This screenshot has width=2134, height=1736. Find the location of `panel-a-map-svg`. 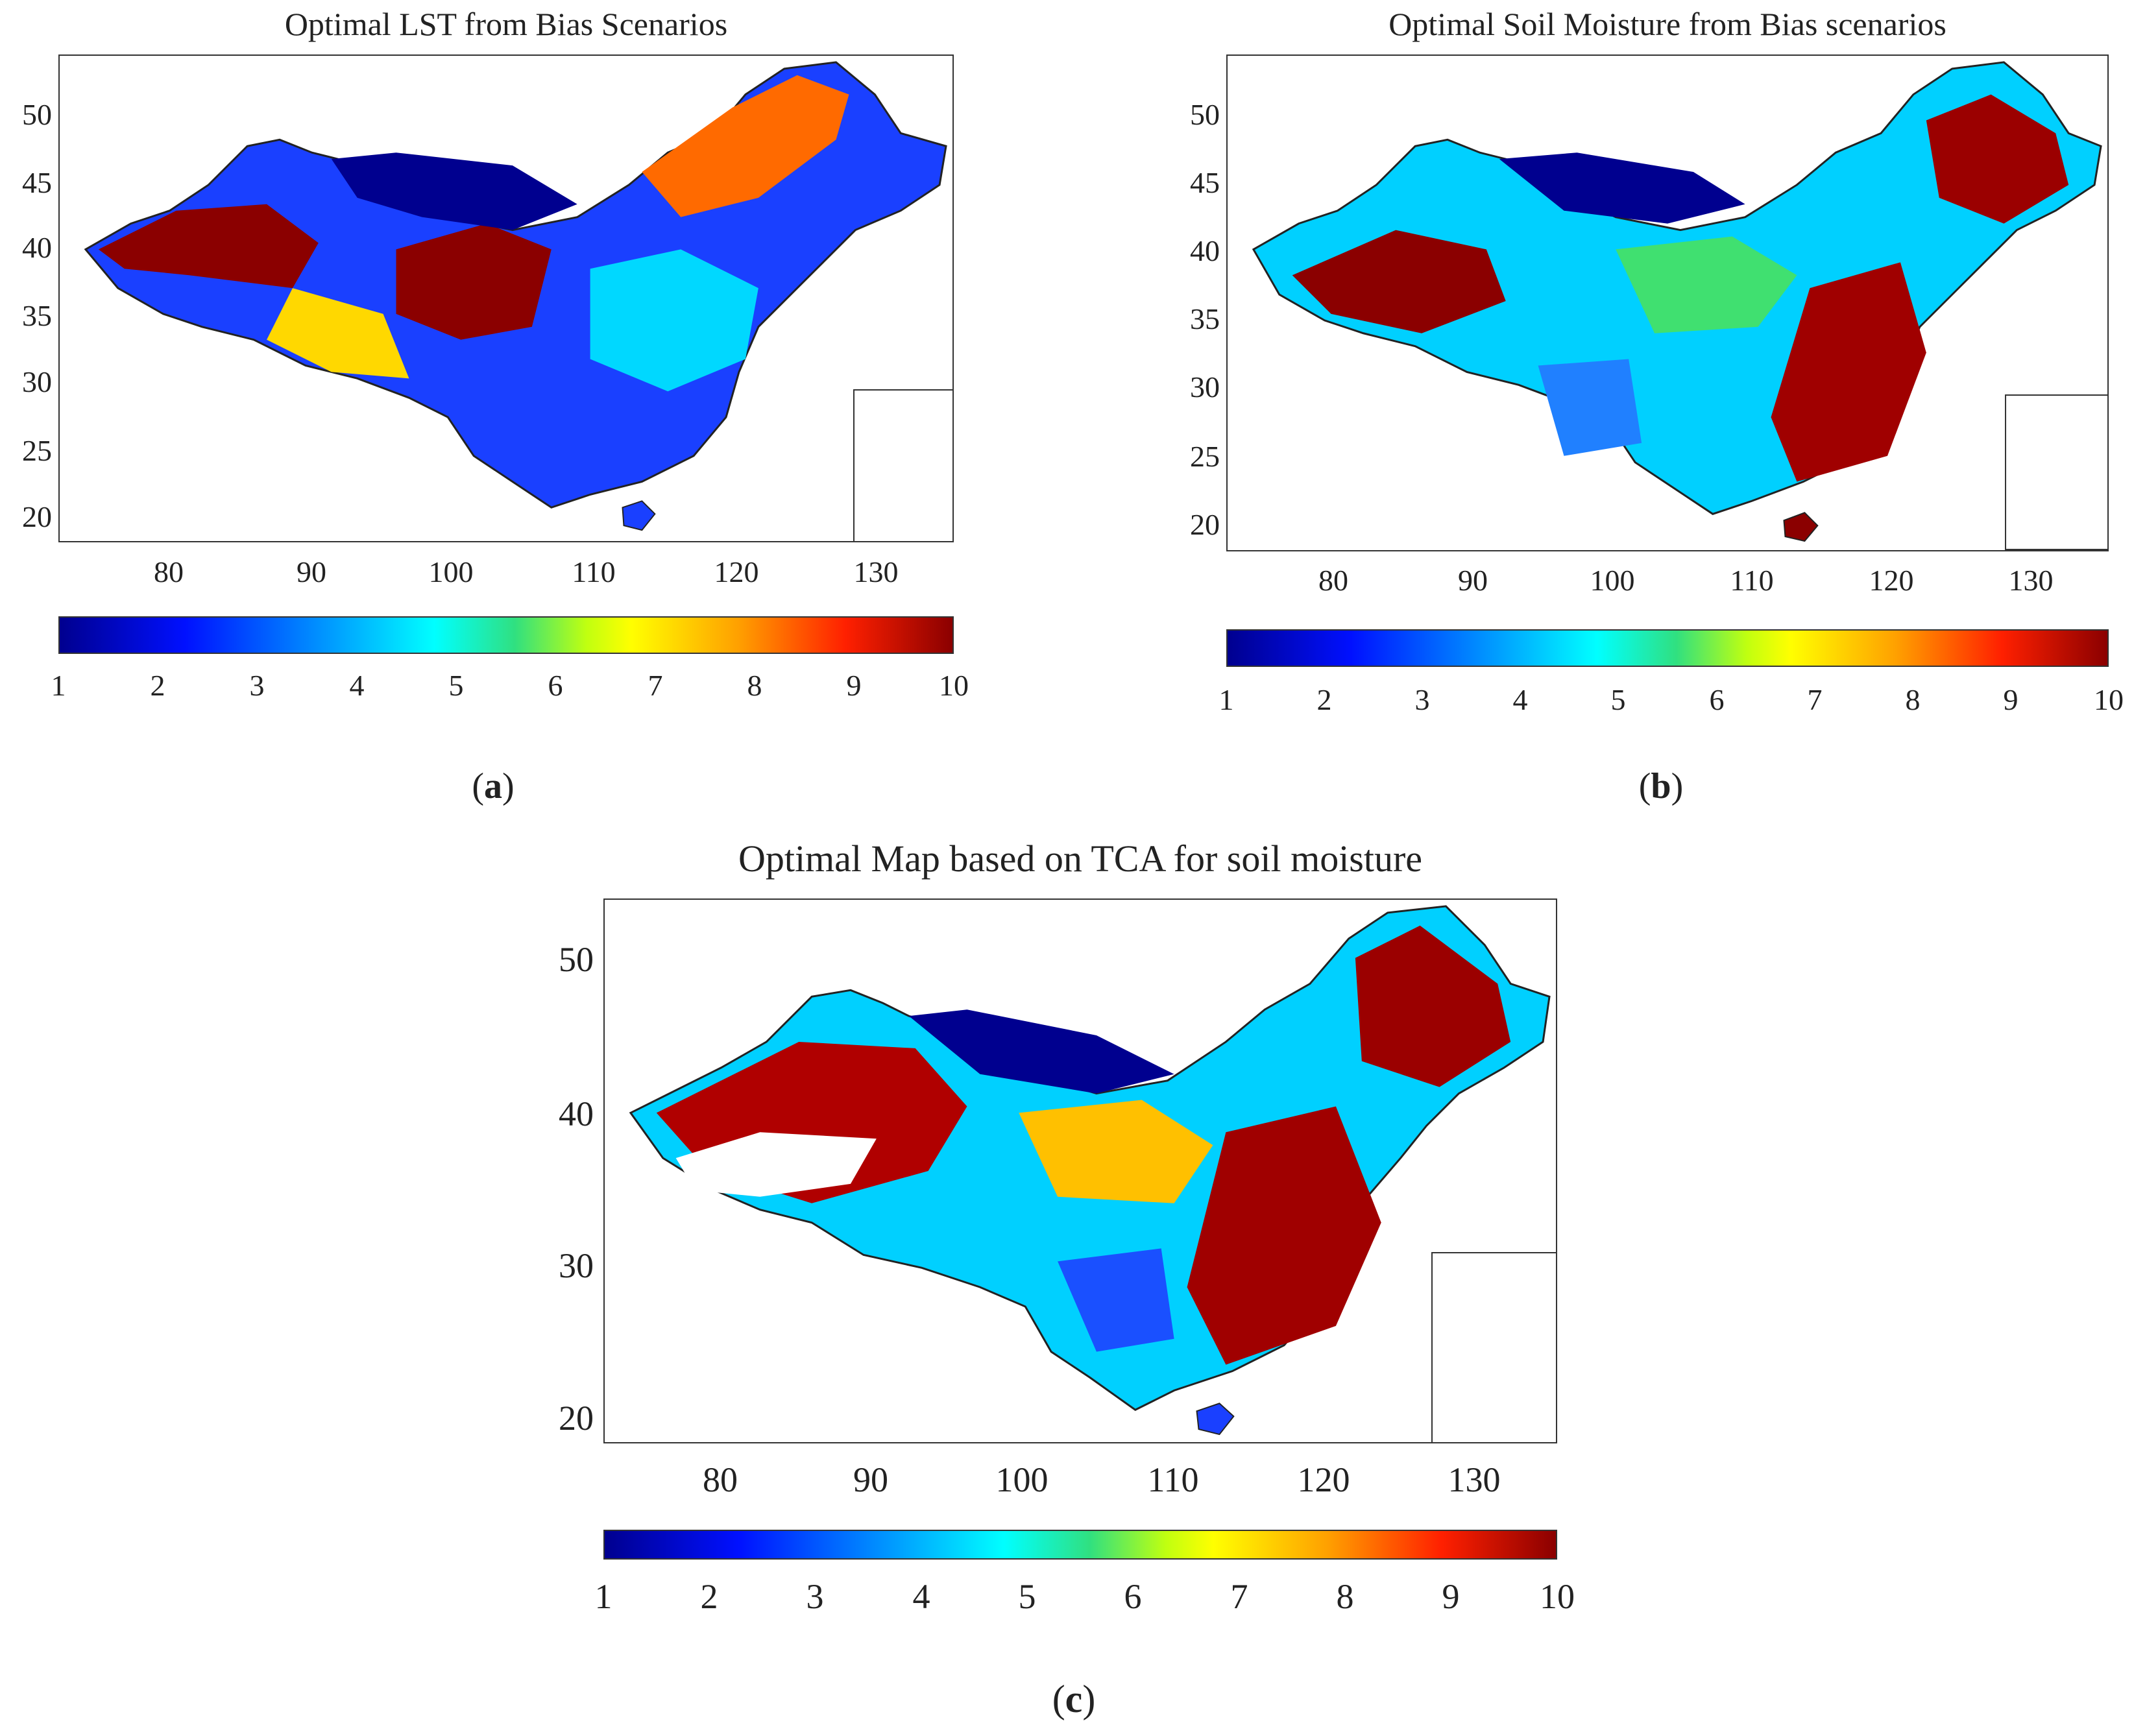

panel-a-map-svg is located at coordinates (516, 296).